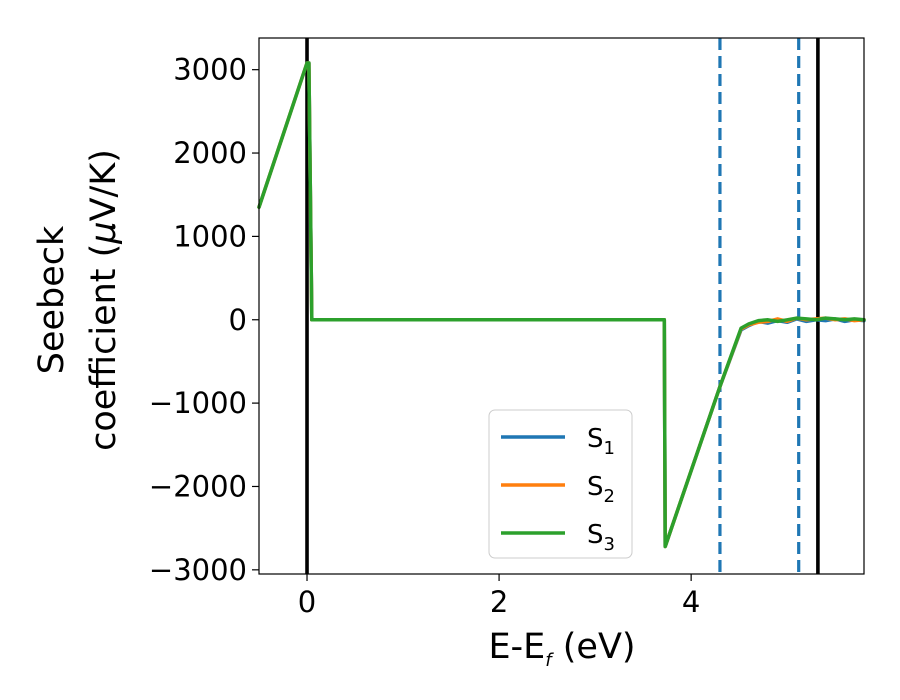 The width and height of the screenshot is (900, 700). What do you see at coordinates (198, 486) in the screenshot?
I see `y-tick-label: −2000` at bounding box center [198, 486].